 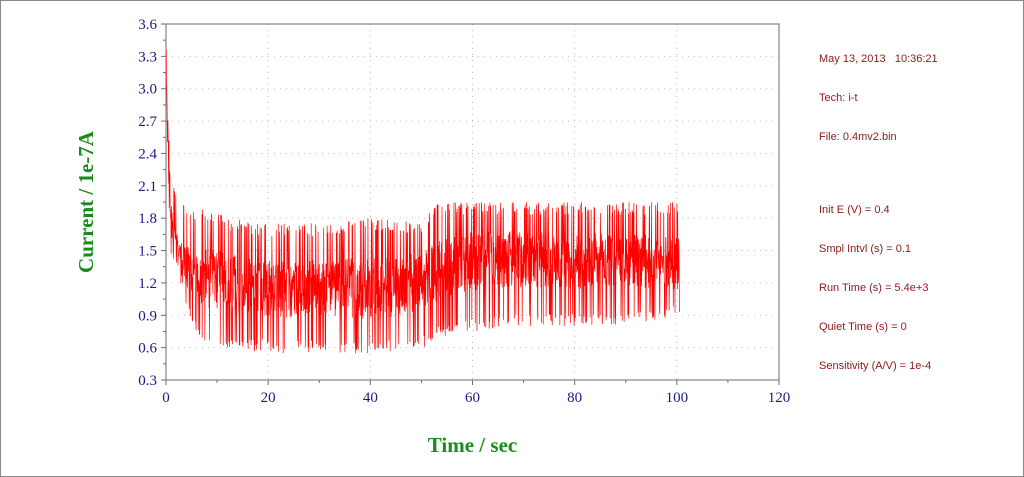 What do you see at coordinates (86, 201) in the screenshot?
I see `y-axis-title: Current / 1e-7A` at bounding box center [86, 201].